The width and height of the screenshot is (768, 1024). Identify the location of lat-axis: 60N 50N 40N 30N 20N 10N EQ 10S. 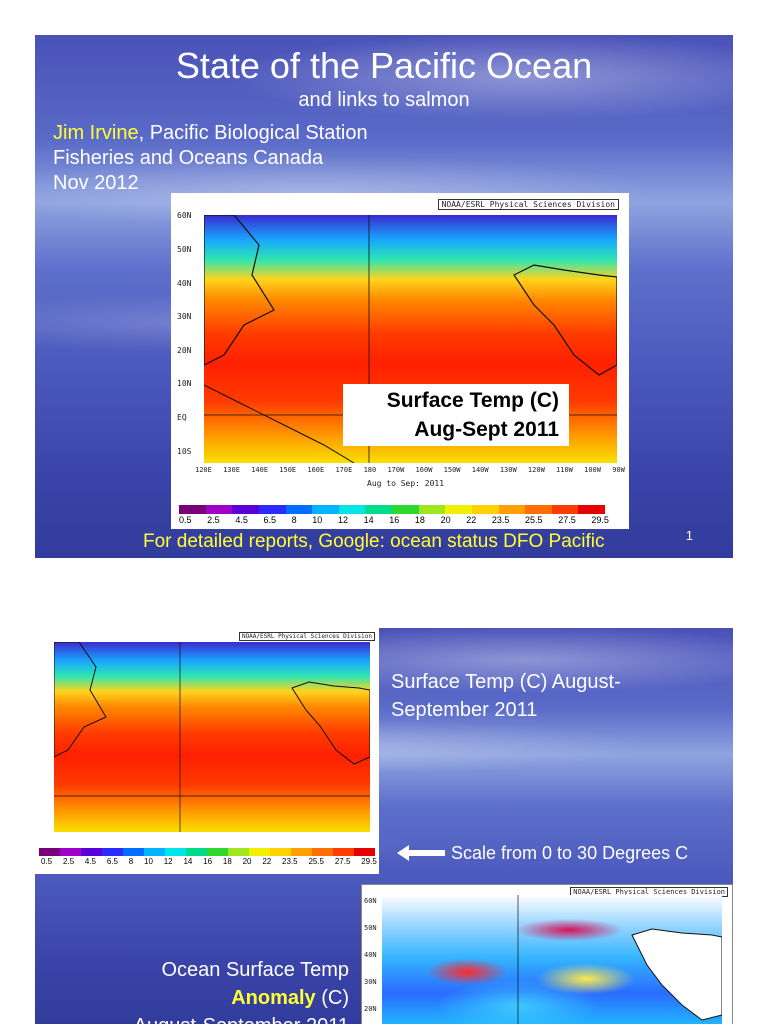
(189, 339).